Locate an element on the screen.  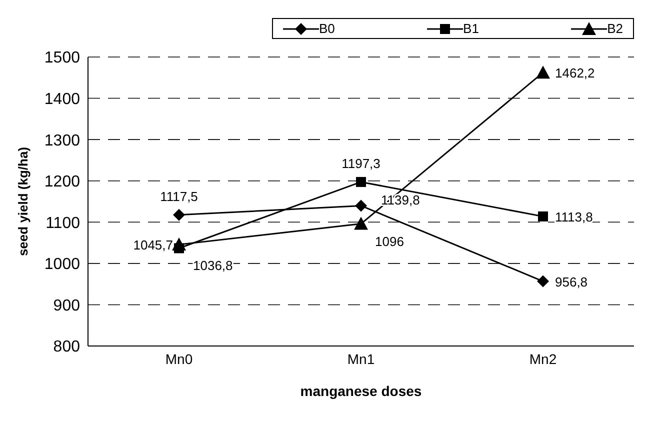
x-tick-label: Mn2 is located at coordinates (543, 358).